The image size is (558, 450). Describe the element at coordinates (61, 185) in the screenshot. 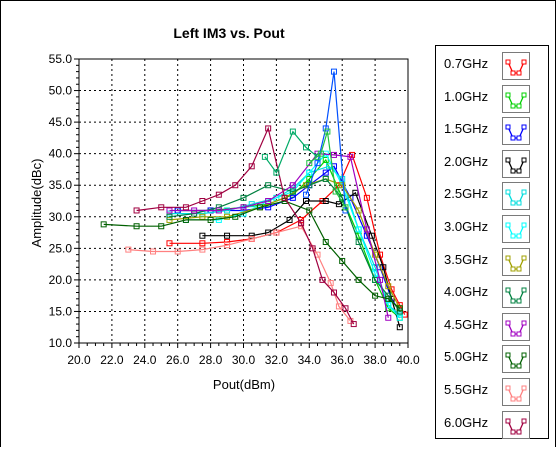

I see `y-tick-label: 35.0` at that location.